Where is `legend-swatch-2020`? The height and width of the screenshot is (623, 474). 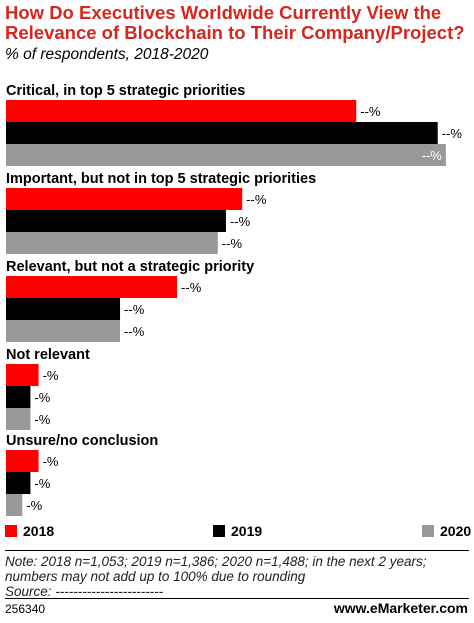 legend-swatch-2020 is located at coordinates (428, 531).